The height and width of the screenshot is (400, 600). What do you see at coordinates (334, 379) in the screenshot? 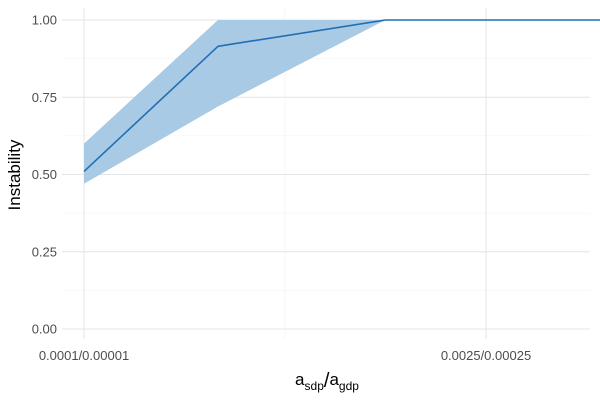
I see `x-axis-title-base-b: a` at bounding box center [334, 379].